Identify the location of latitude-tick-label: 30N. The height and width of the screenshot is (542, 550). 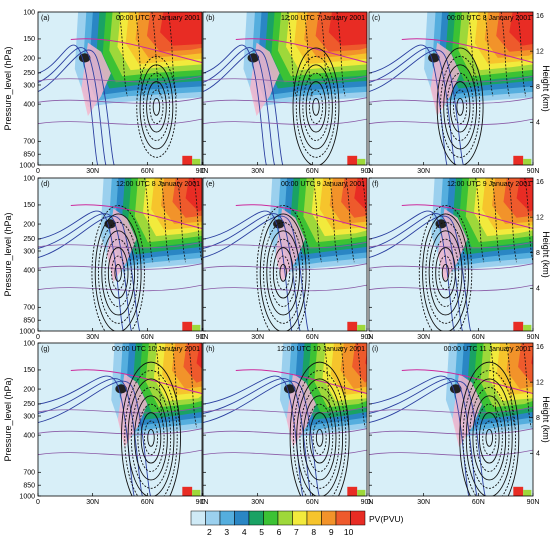
(257, 337).